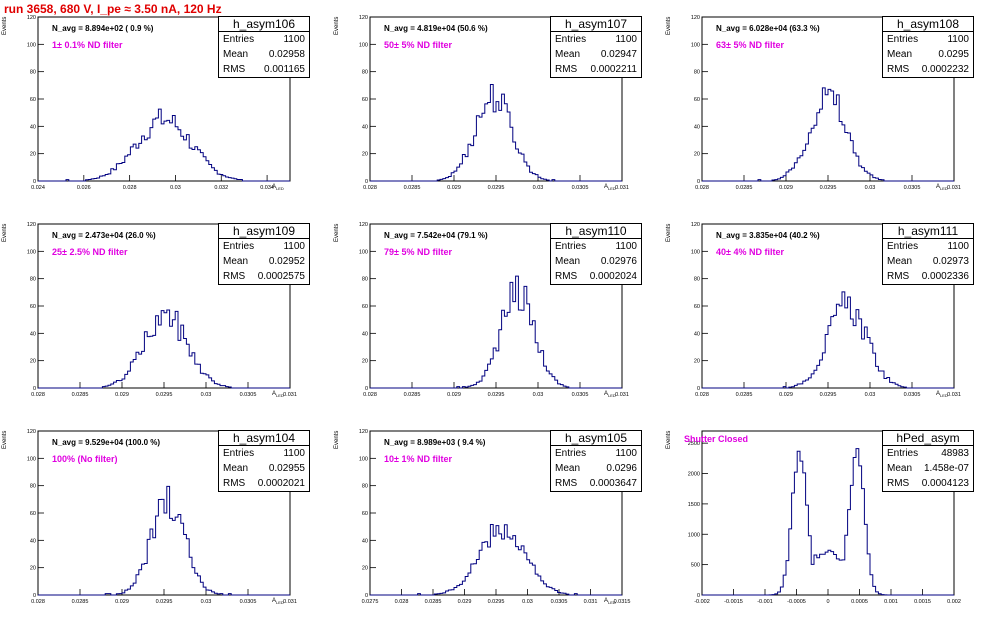 The image size is (996, 622). I want to click on x-tick-label: 0.026, so click(84, 188).